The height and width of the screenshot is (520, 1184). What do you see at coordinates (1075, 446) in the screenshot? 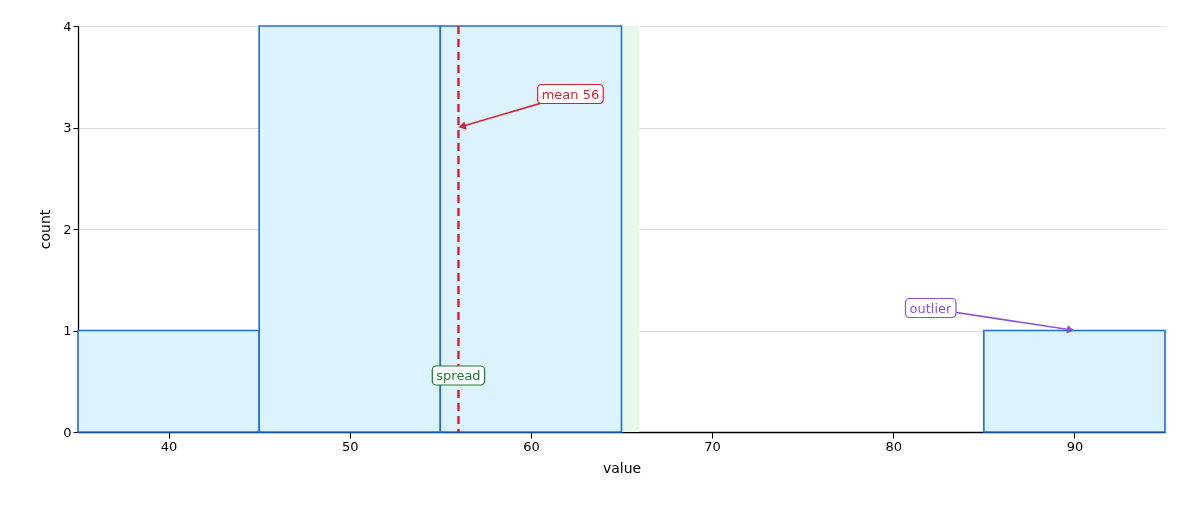
I see `x-tick-label: 90` at bounding box center [1075, 446].